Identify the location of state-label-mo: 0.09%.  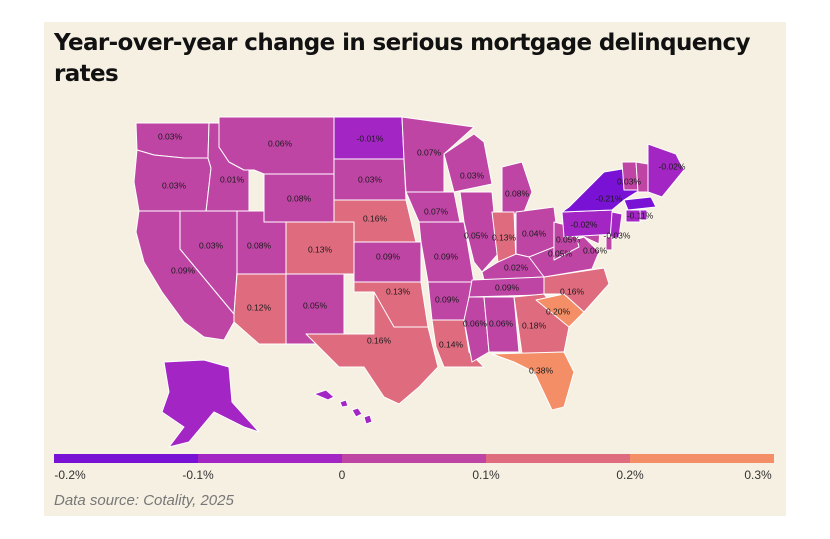
(446, 256).